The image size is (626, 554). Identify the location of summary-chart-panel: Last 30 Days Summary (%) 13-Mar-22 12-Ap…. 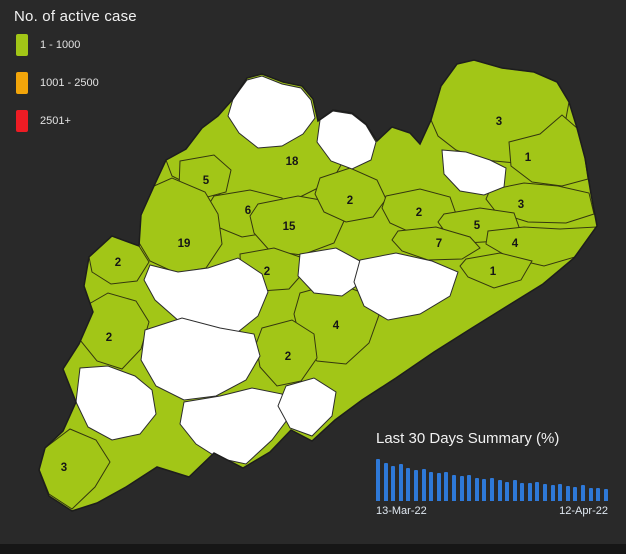
(492, 473).